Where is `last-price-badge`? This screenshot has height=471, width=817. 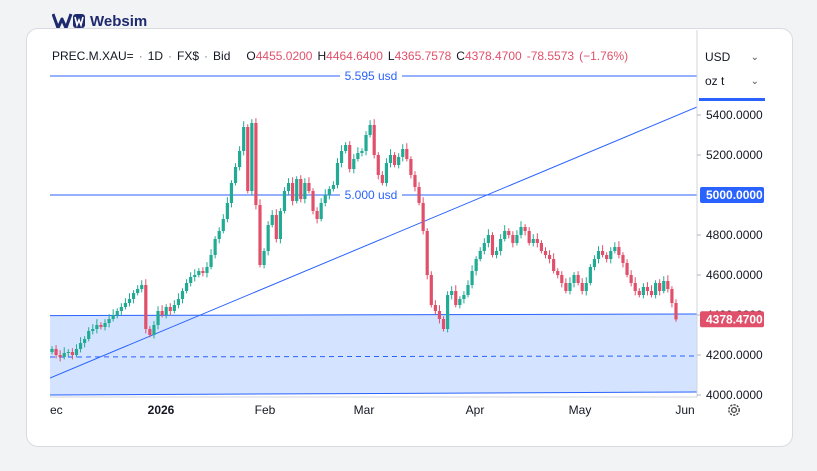 last-price-badge is located at coordinates (732, 319).